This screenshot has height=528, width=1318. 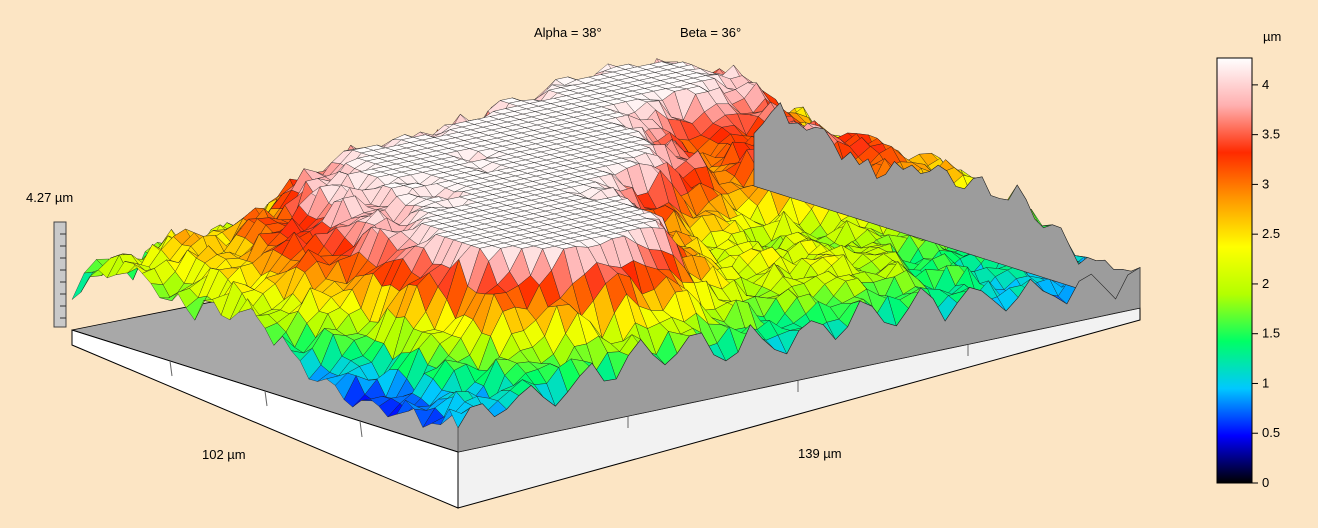 I want to click on colorbar-tick-label: 3.5, so click(x=1271, y=134).